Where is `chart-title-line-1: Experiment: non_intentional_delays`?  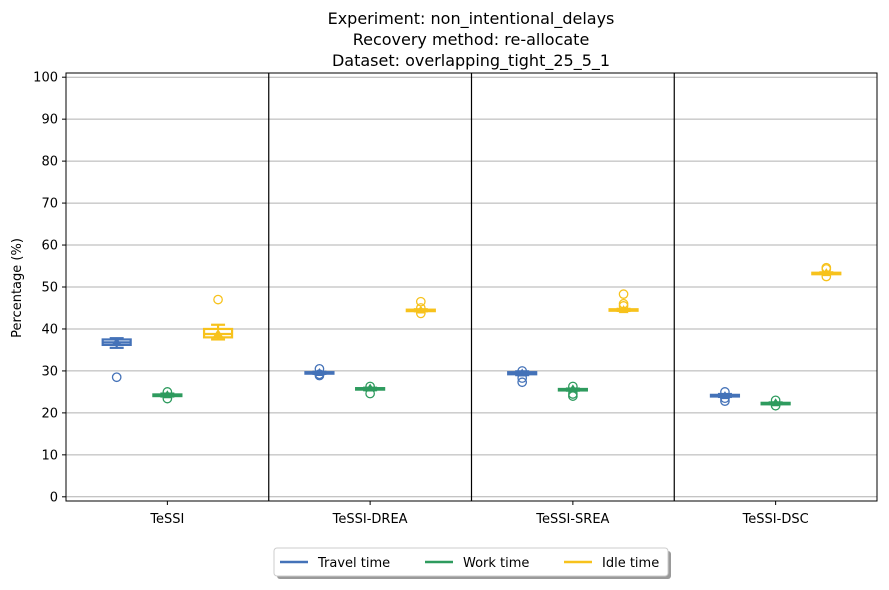
chart-title-line-1: Experiment: non_intentional_delays is located at coordinates (471, 19).